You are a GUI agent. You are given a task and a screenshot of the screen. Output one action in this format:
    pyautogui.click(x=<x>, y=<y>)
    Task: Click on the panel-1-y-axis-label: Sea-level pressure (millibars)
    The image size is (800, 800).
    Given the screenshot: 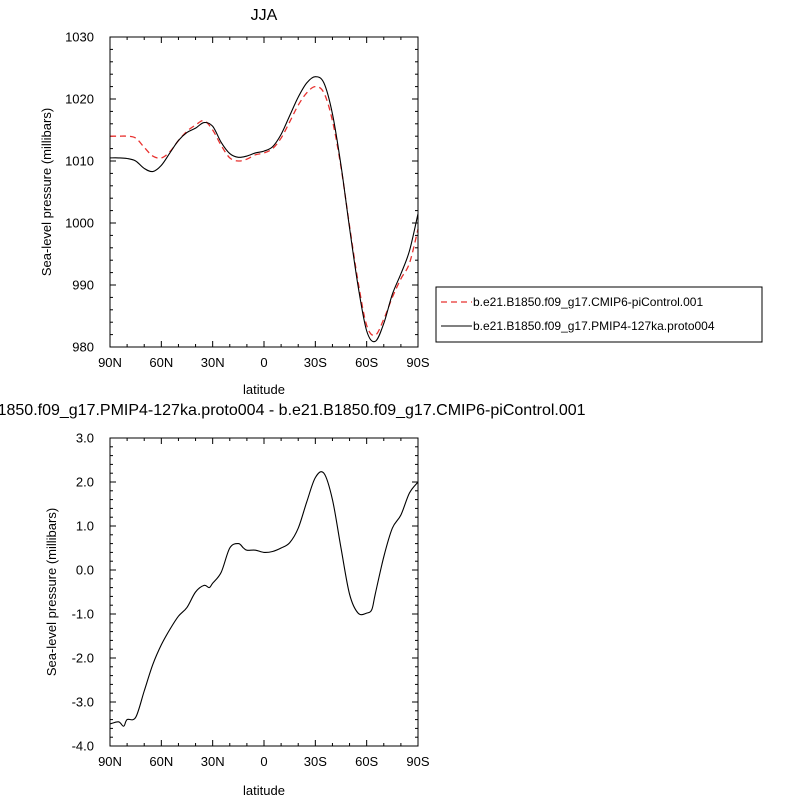 What is the action you would take?
    pyautogui.click(x=46, y=192)
    